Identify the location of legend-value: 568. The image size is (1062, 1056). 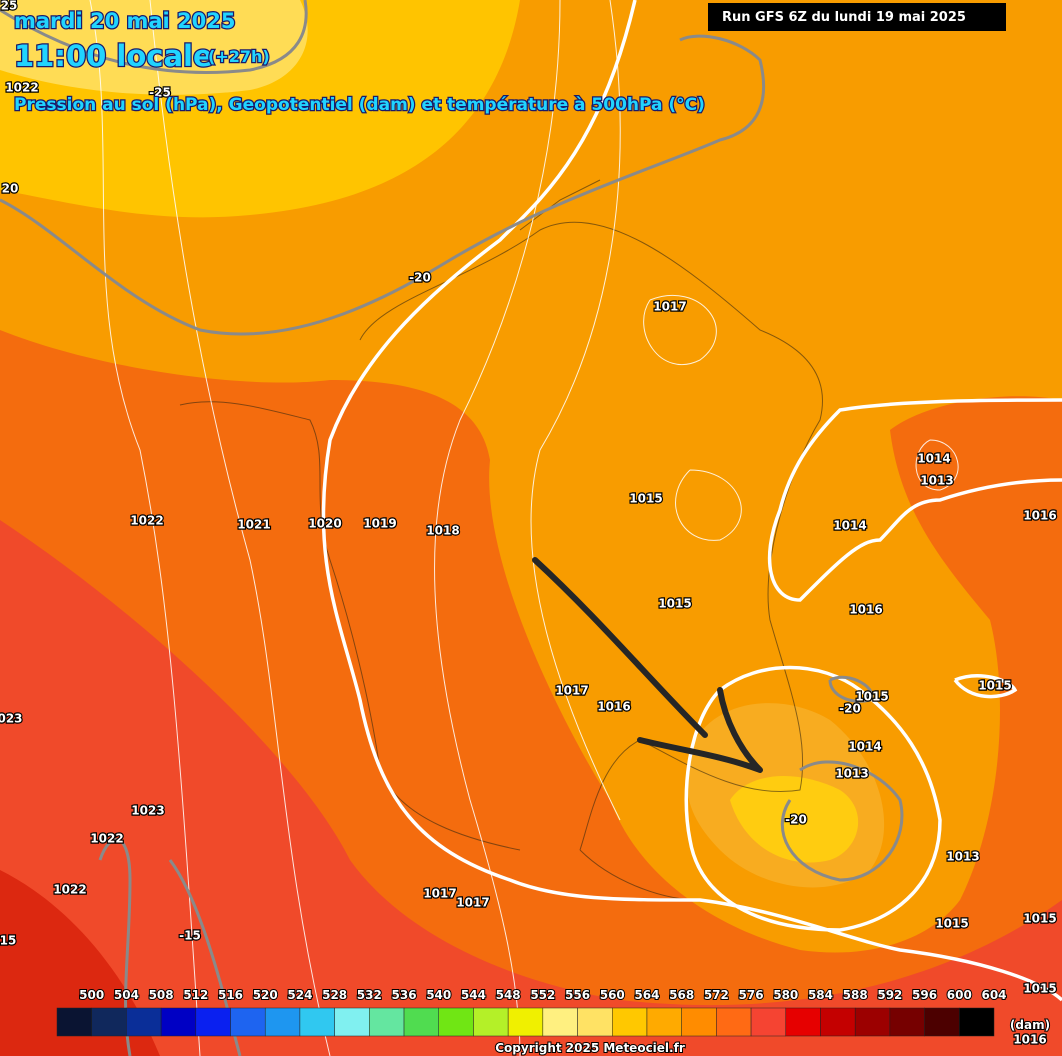
(681, 995).